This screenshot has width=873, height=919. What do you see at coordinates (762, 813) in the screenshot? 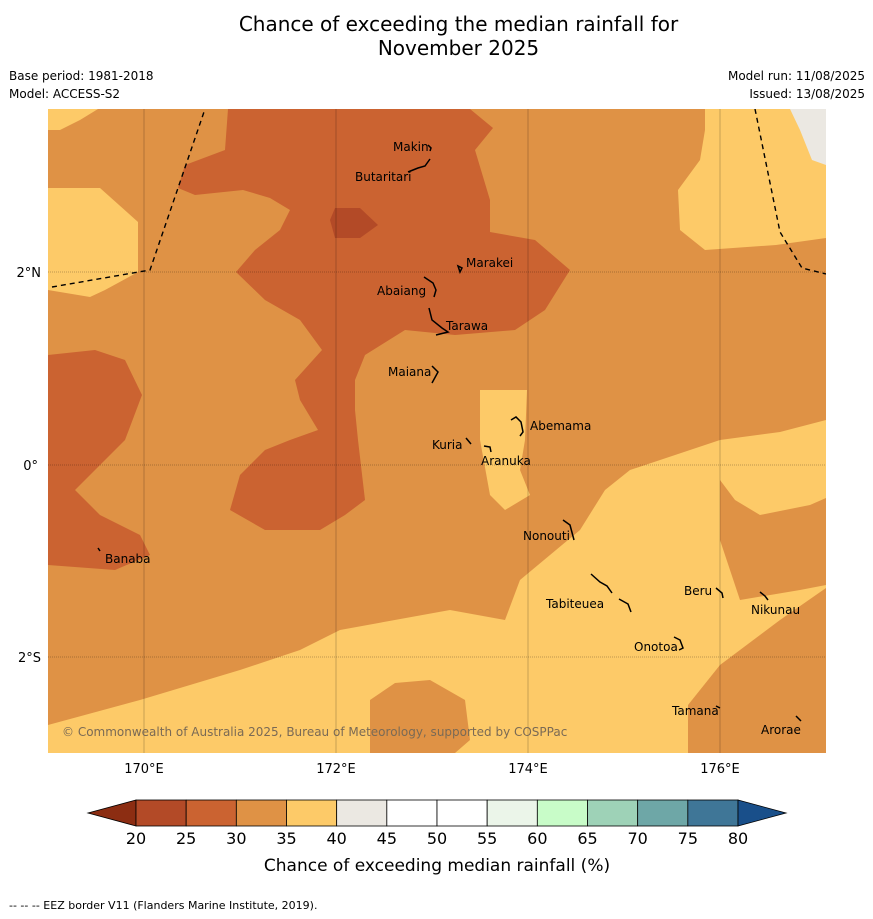
I see `colorbar-over-arrow` at bounding box center [762, 813].